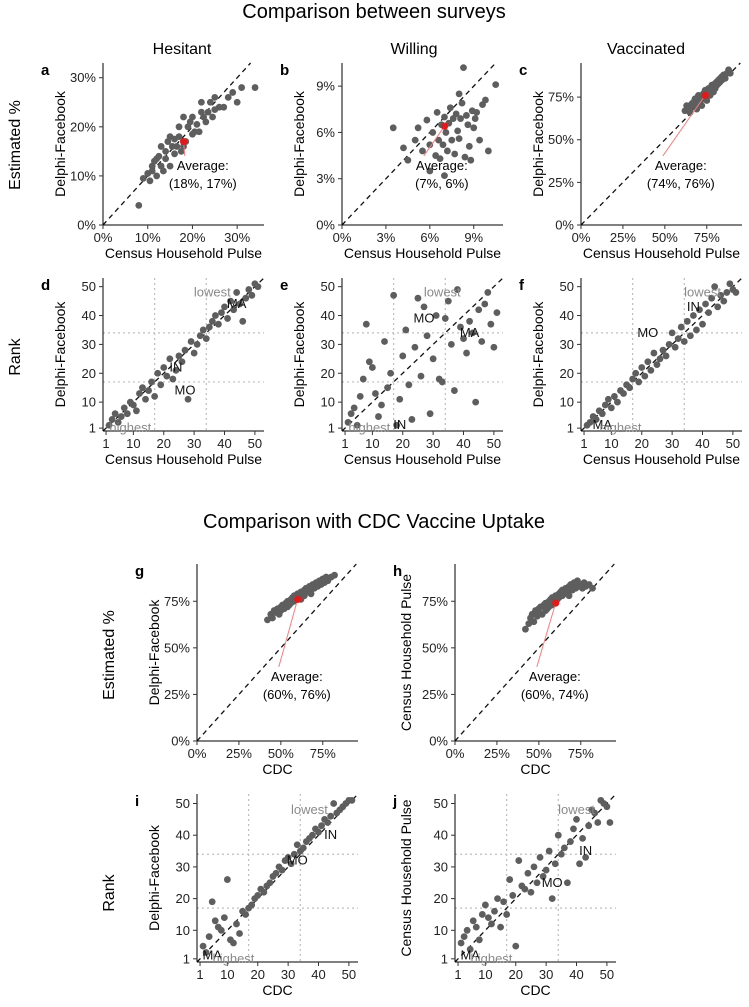 This screenshot has width=749, height=1007. Describe the element at coordinates (435, 694) in the screenshot. I see `y-tick-label: 25%` at that location.